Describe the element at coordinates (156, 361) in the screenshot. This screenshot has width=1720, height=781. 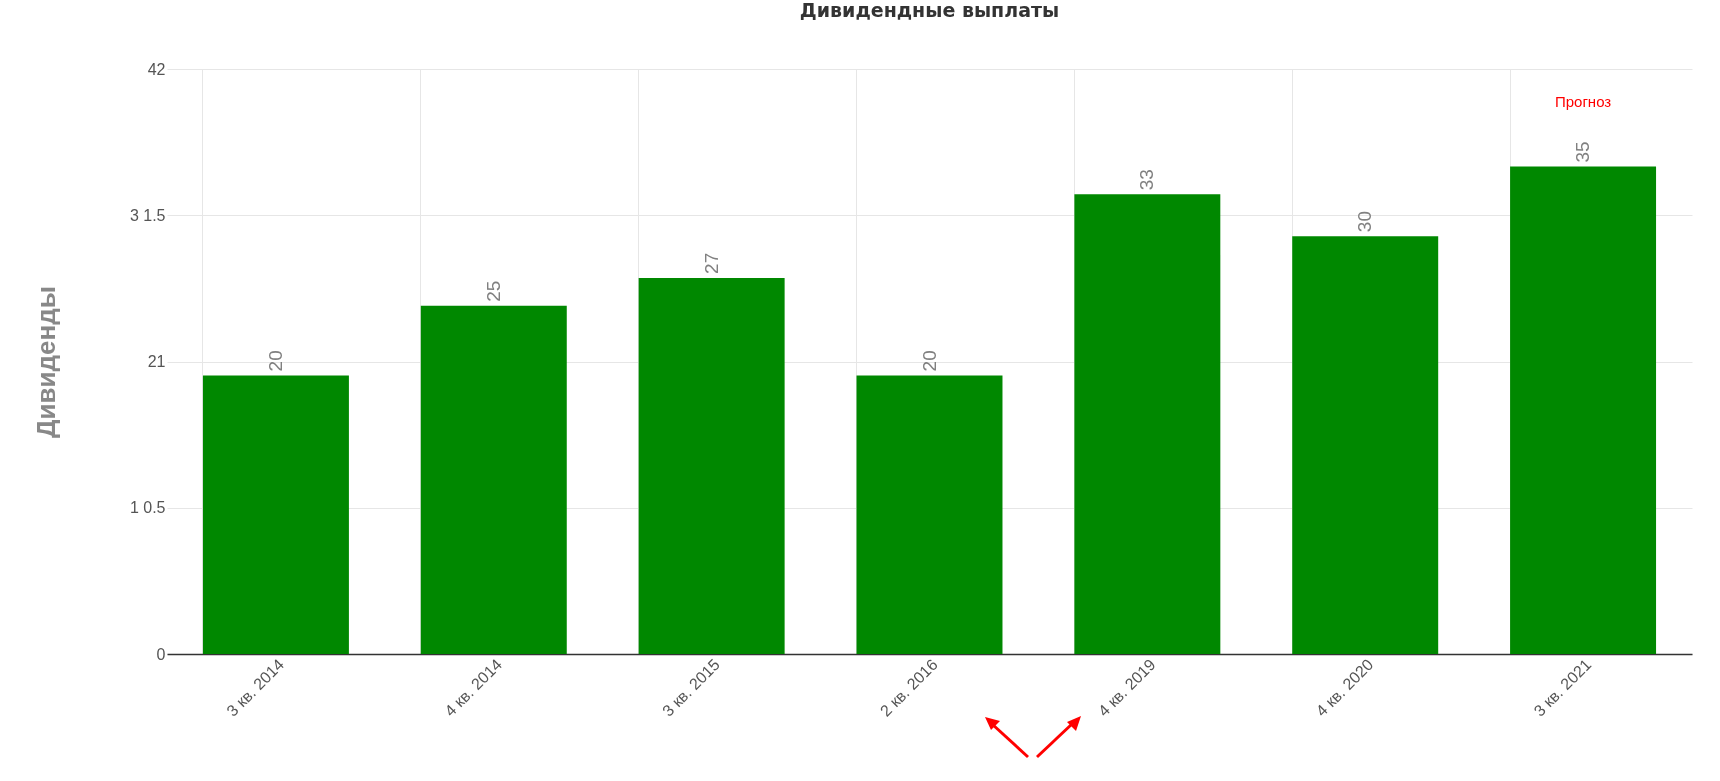
I see `y-tick-label: 21` at that location.